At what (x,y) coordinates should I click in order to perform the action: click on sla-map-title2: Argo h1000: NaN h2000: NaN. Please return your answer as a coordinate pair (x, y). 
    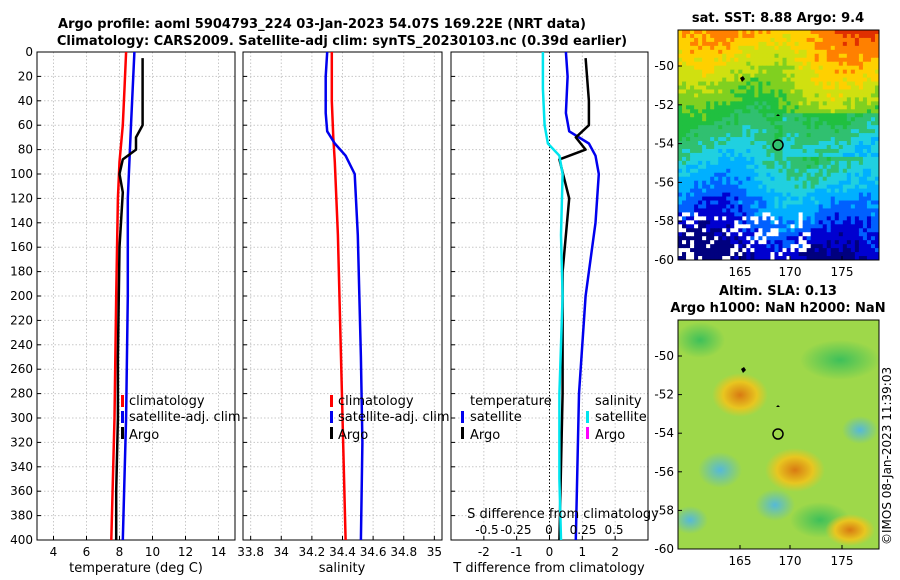
    Looking at the image, I should click on (777, 308).